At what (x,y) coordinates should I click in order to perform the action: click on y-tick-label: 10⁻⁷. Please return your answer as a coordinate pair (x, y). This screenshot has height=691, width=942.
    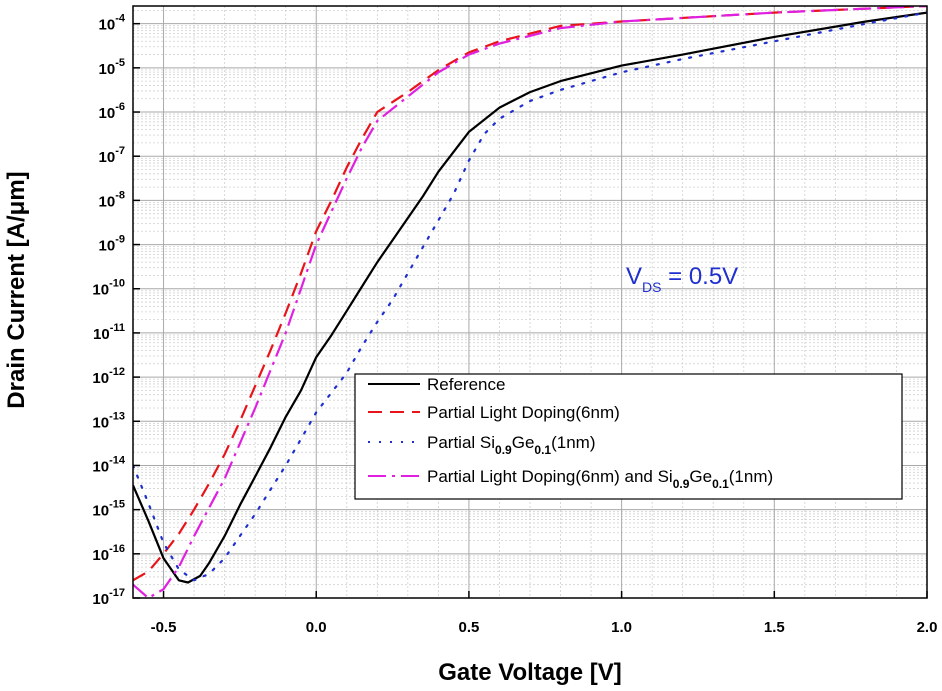
    Looking at the image, I should click on (112, 155).